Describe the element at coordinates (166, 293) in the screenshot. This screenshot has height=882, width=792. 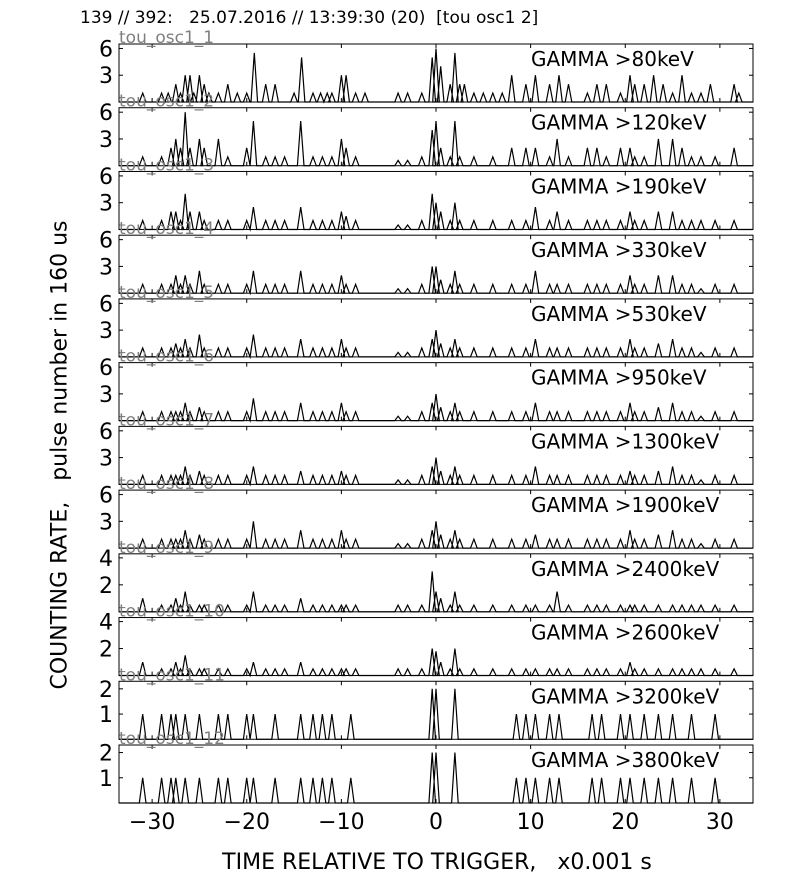
I see `panel-label-5: tou_osc1_5` at that location.